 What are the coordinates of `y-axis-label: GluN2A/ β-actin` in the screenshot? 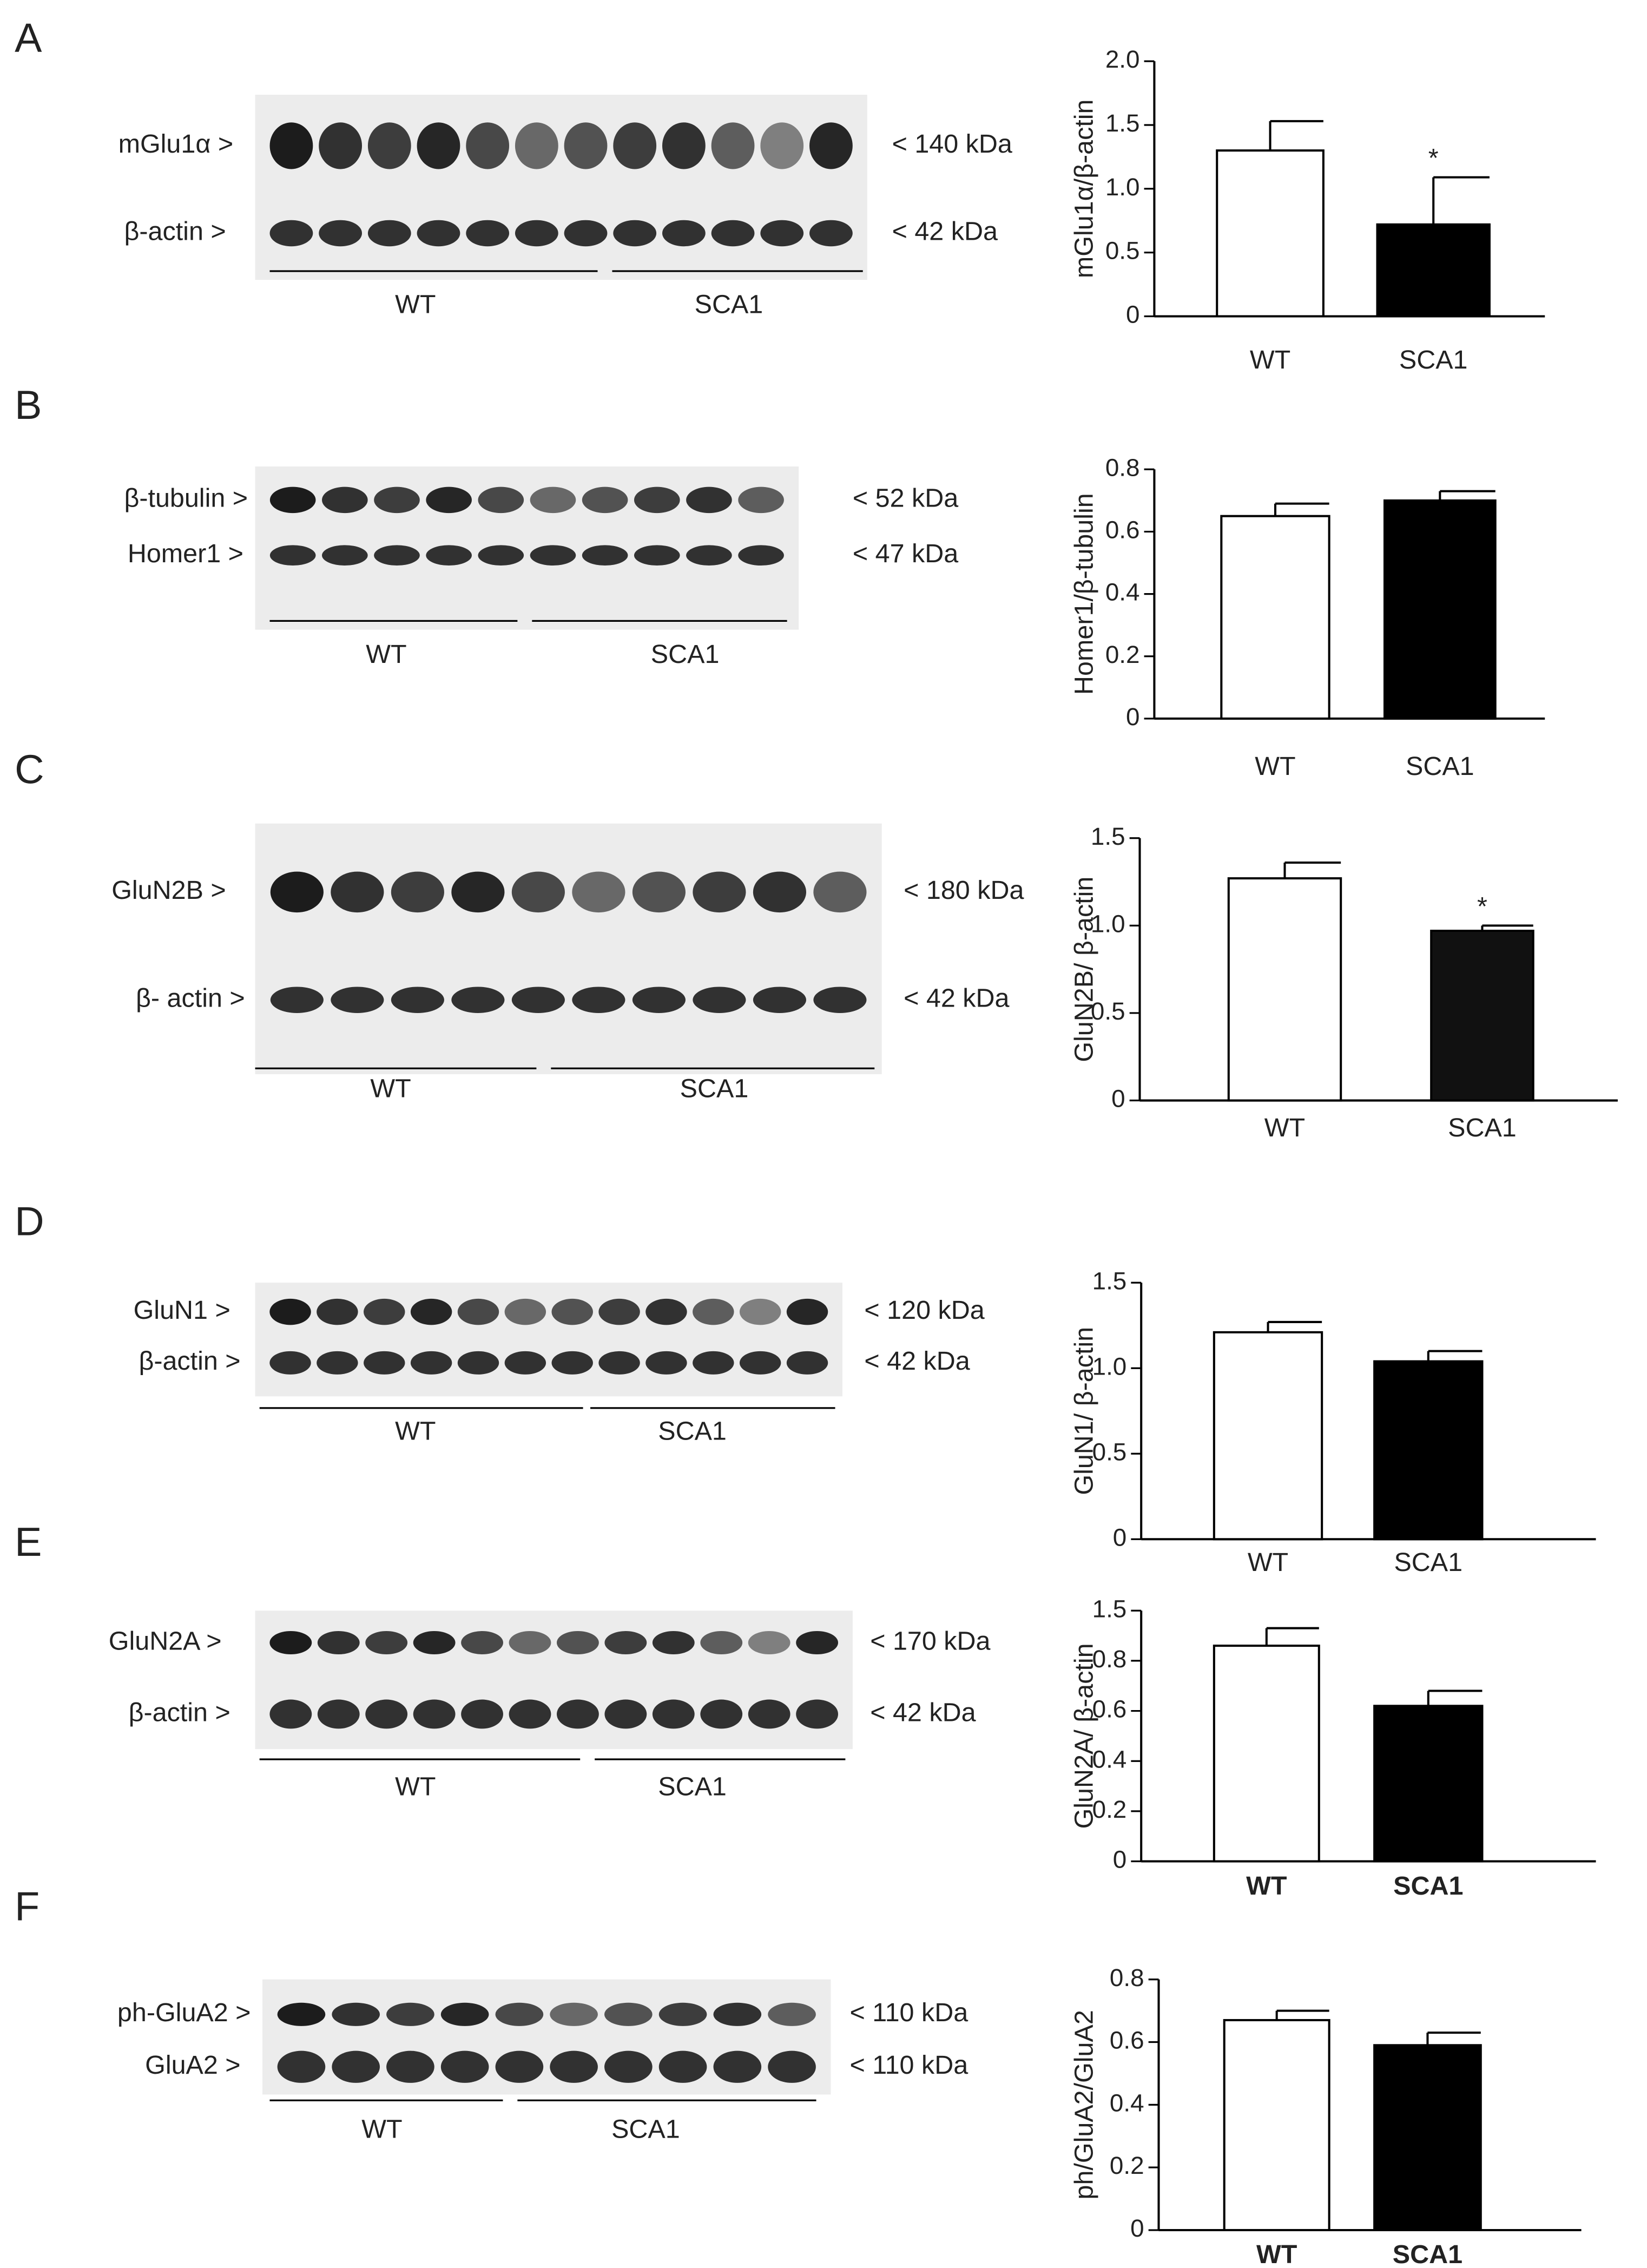 It's located at (1084, 1736).